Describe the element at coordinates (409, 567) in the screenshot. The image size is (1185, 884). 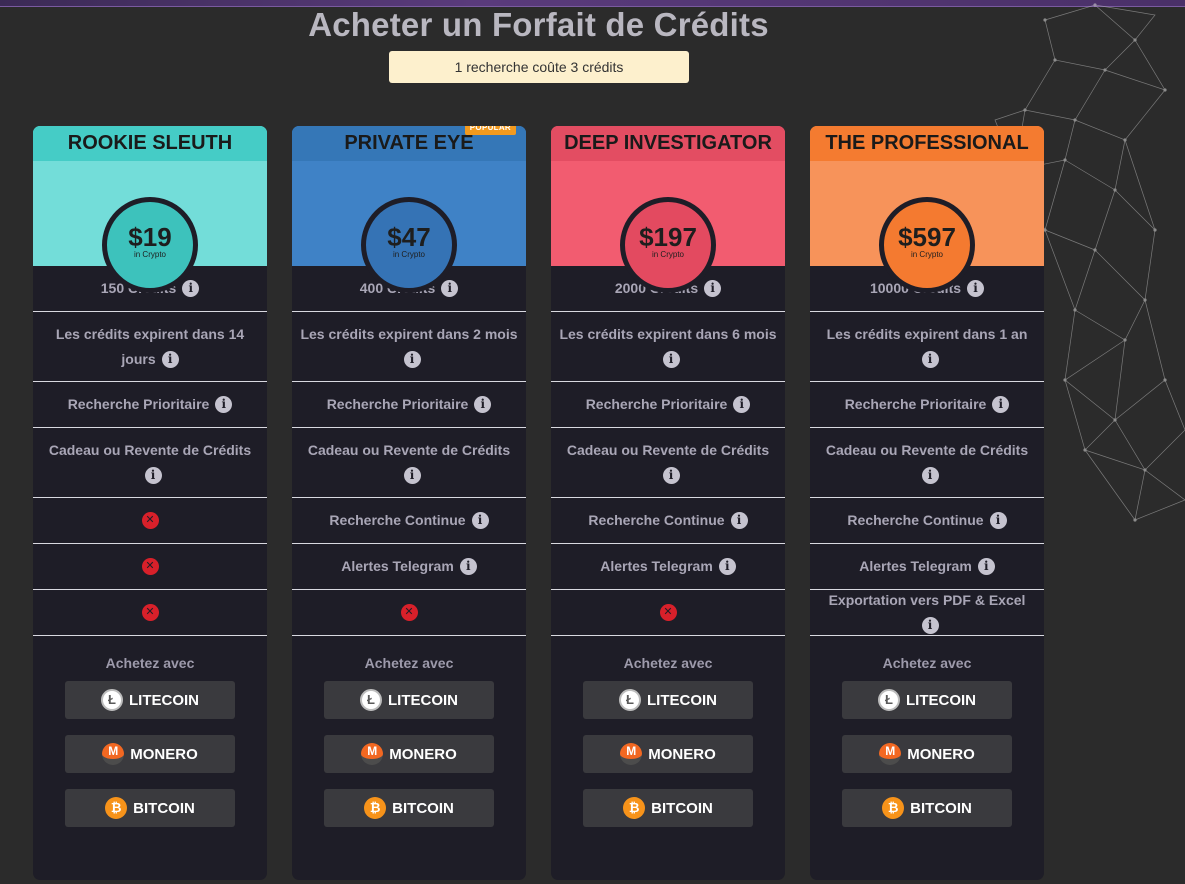
I see `feature-row: Alertes Telegram i` at that location.